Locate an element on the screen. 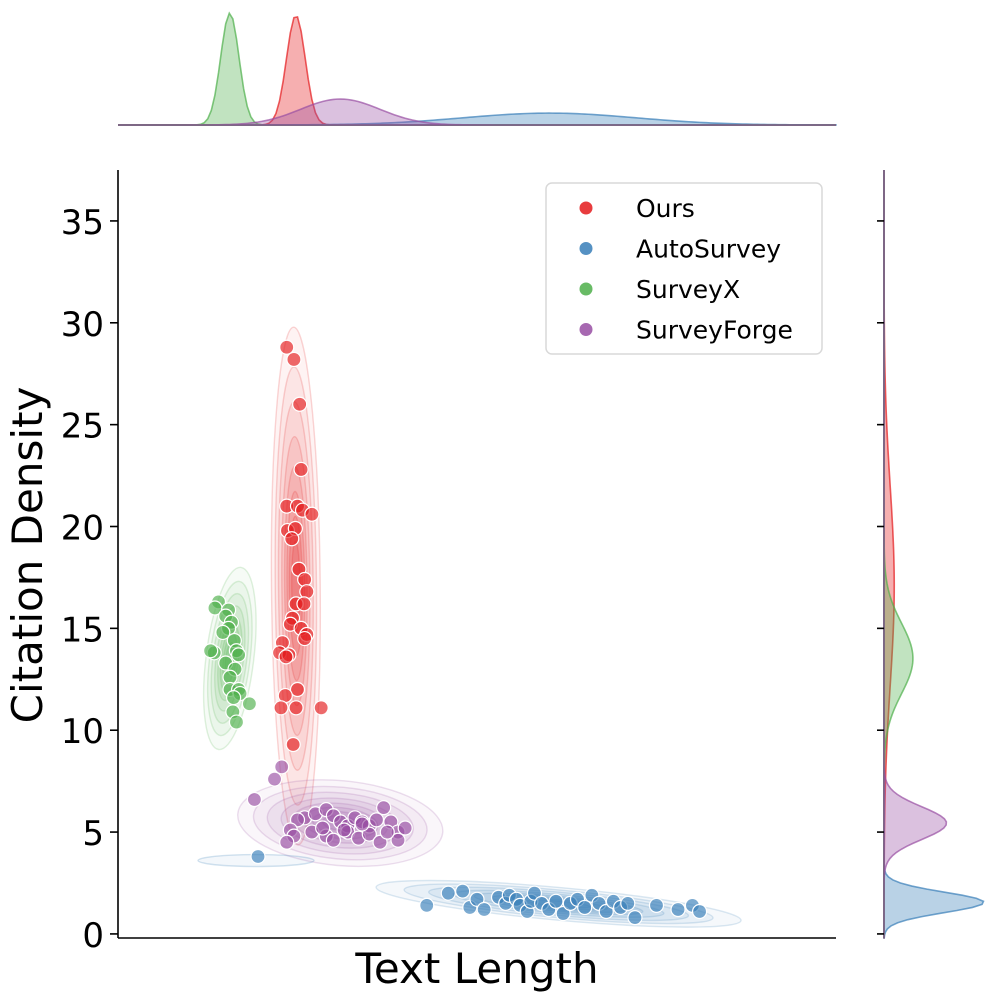 The image size is (997, 997). series-ours is located at coordinates (300, 546).